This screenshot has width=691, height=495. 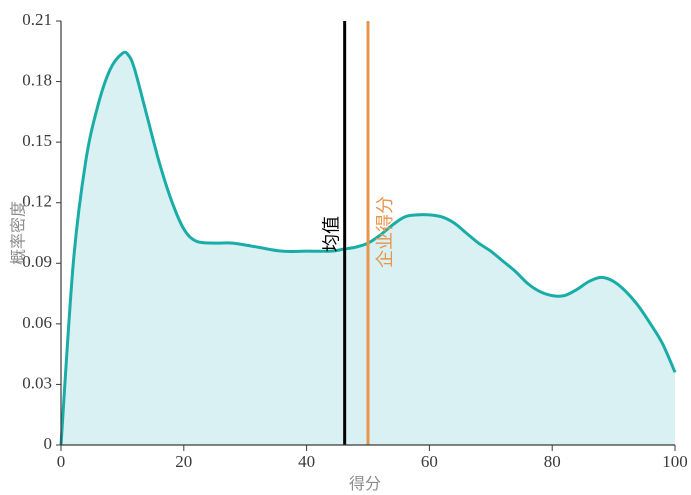 What do you see at coordinates (332, 234) in the screenshot?
I see `ref-label-0: 均值` at bounding box center [332, 234].